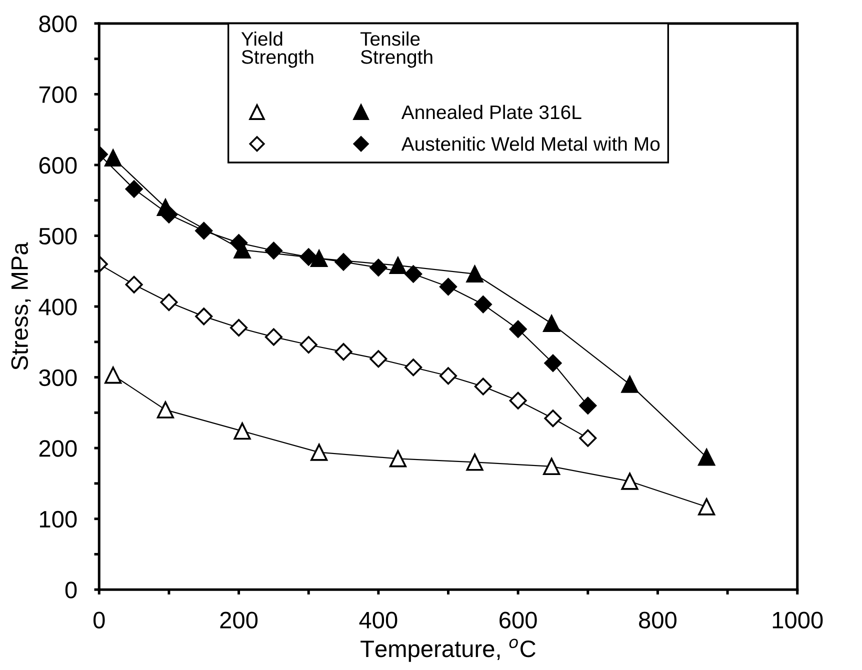 This screenshot has height=670, width=862. I want to click on x-tick-label: 1000, so click(797, 620).